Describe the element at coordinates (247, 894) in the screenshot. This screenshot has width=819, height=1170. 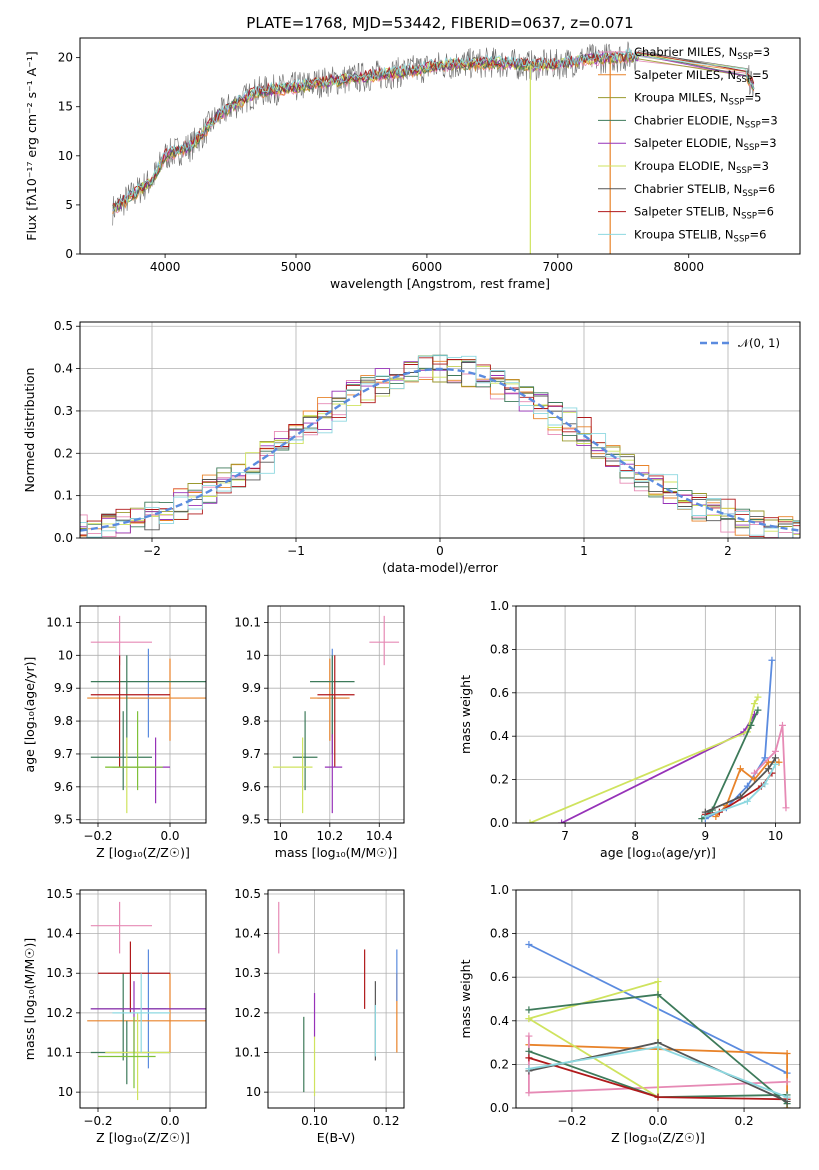
I see `y-tick-label: 10.5` at that location.